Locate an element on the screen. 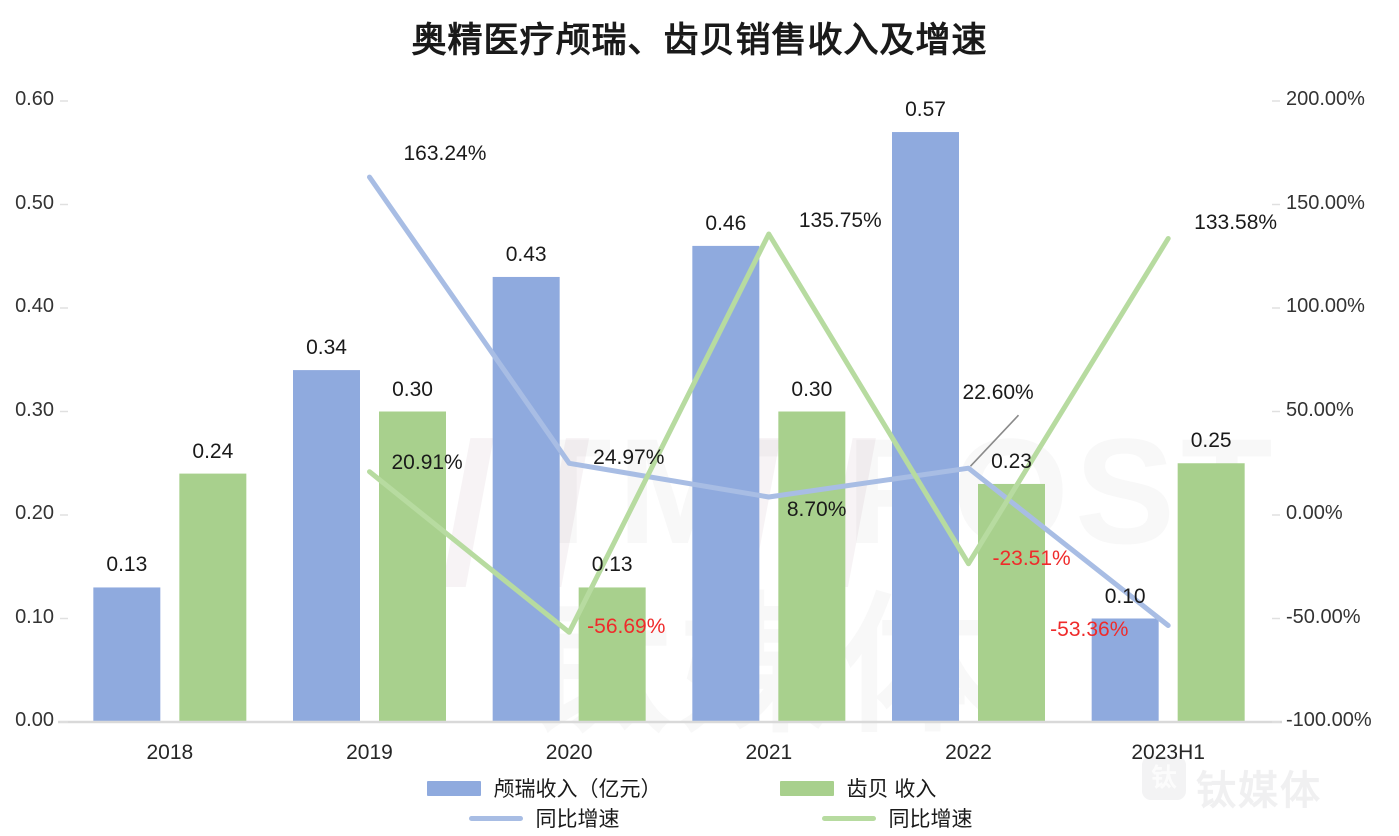 The width and height of the screenshot is (1399, 836). legend-item-green-line: 同比增速 is located at coordinates (876, 818).